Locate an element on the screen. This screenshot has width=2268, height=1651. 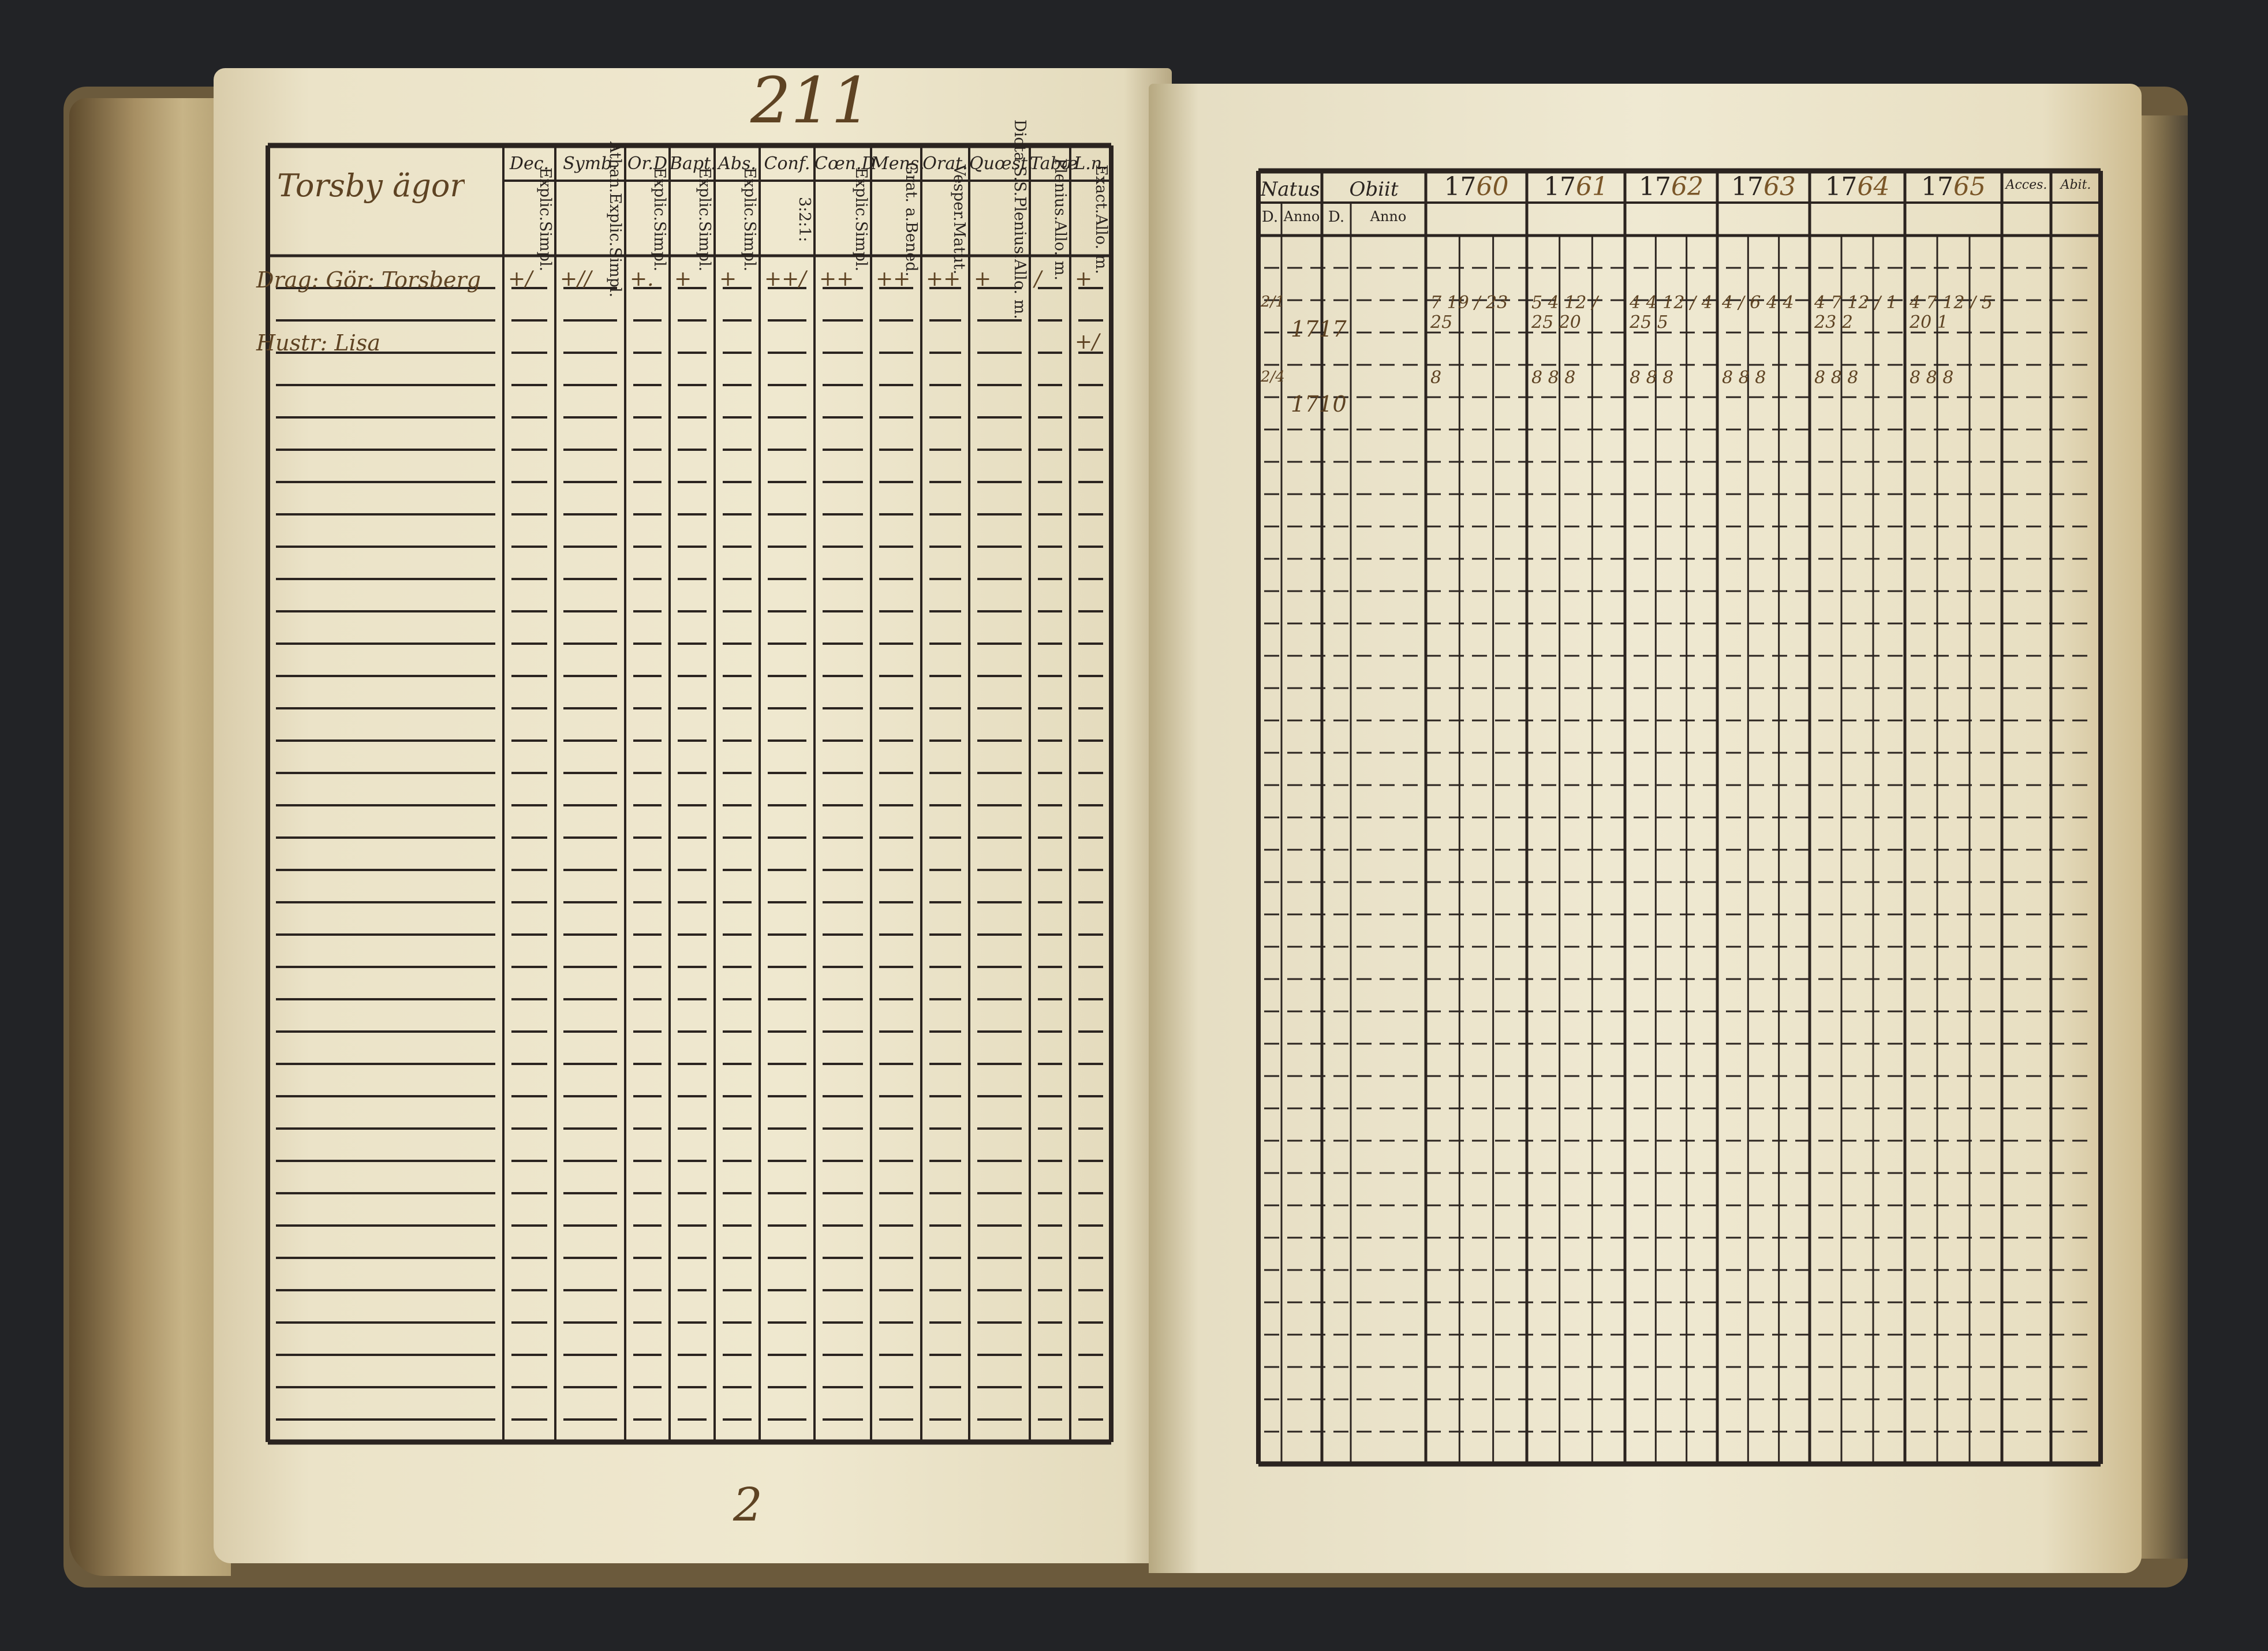
year-header: 1760 is located at coordinates (1476, 186).